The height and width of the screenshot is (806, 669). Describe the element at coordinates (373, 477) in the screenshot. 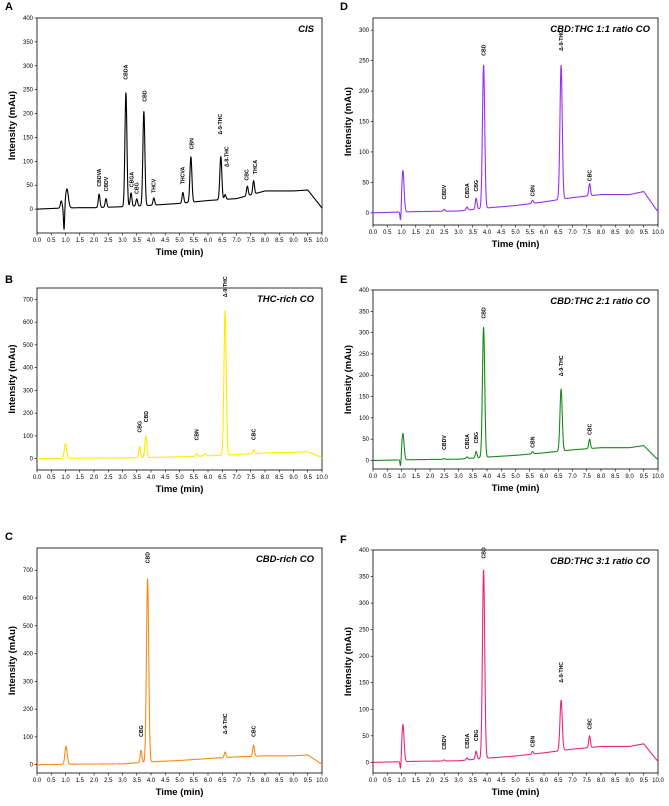

I see `x-tick-label: 0.0` at that location.